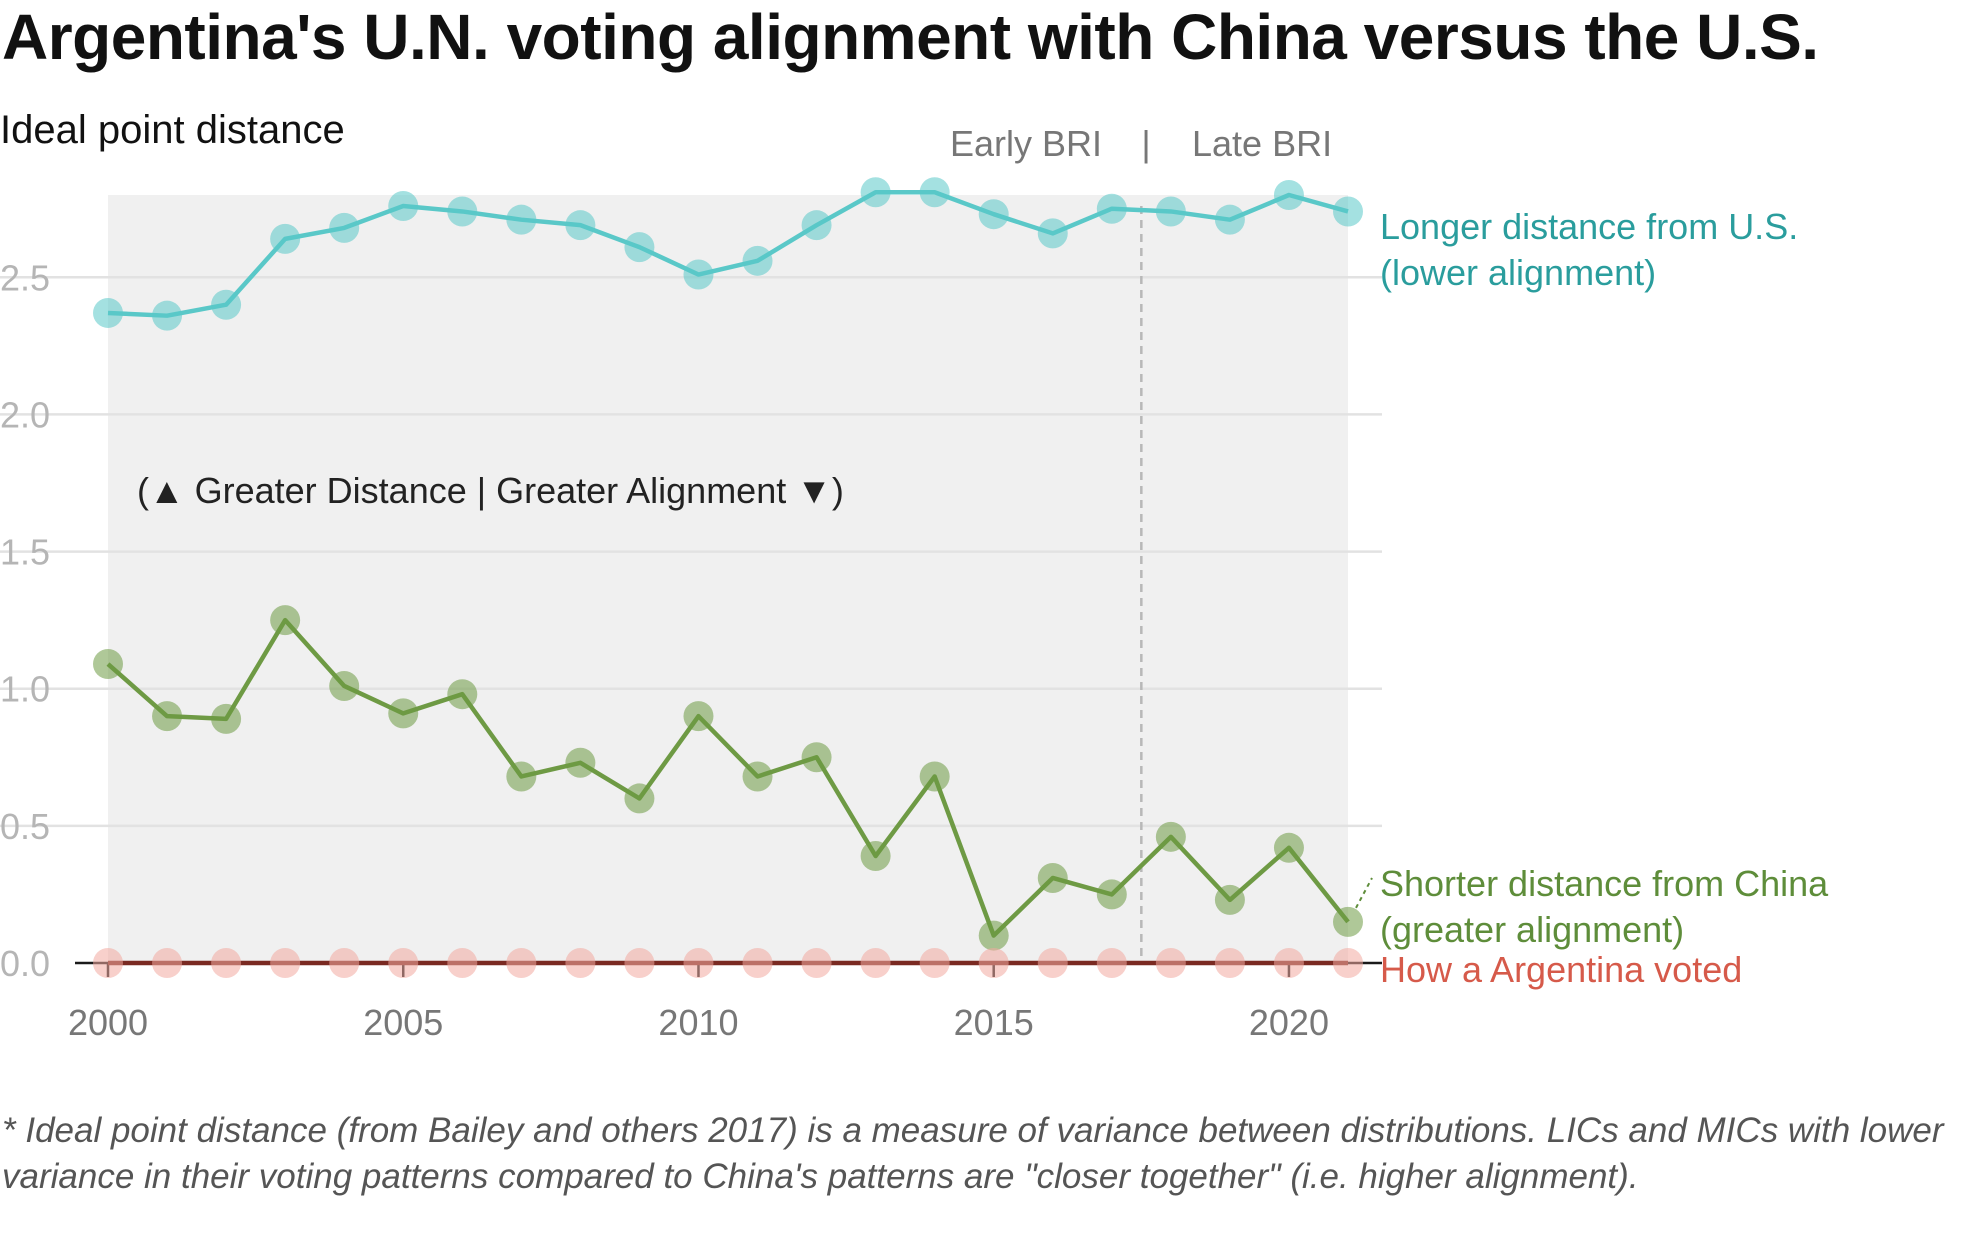  Describe the element at coordinates (1364, 893) in the screenshot. I see `china-label-connector` at that location.